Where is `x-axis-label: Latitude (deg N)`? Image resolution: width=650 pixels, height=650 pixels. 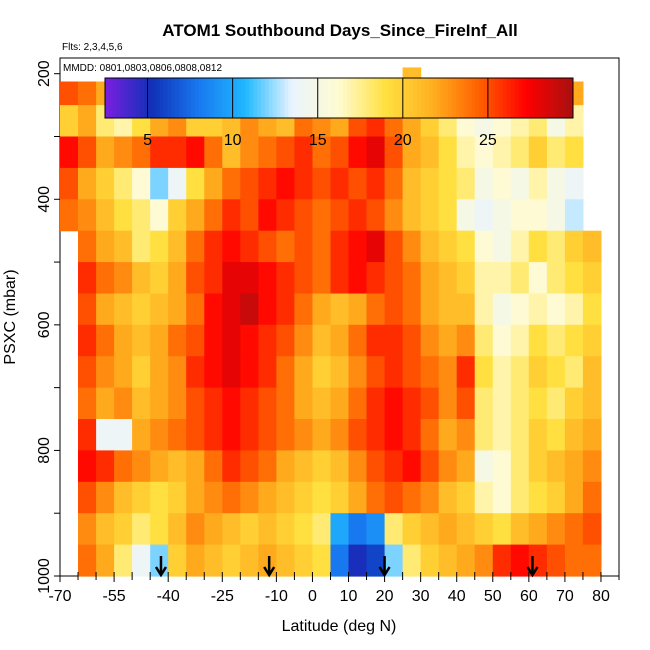
x-axis-label: Latitude (deg N) is located at coordinates (339, 626).